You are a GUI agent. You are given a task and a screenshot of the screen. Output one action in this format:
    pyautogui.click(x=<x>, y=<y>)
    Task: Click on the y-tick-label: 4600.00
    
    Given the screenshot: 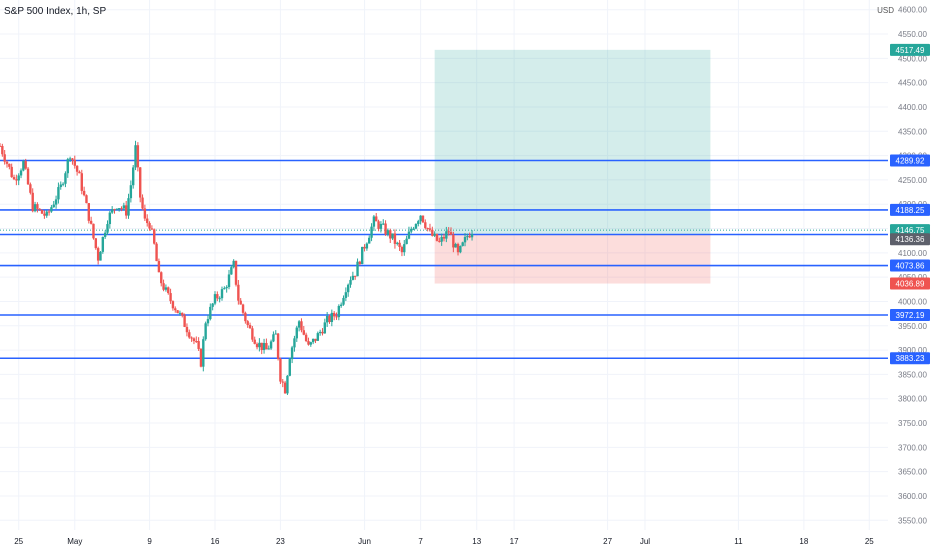 What is the action you would take?
    pyautogui.click(x=912, y=10)
    